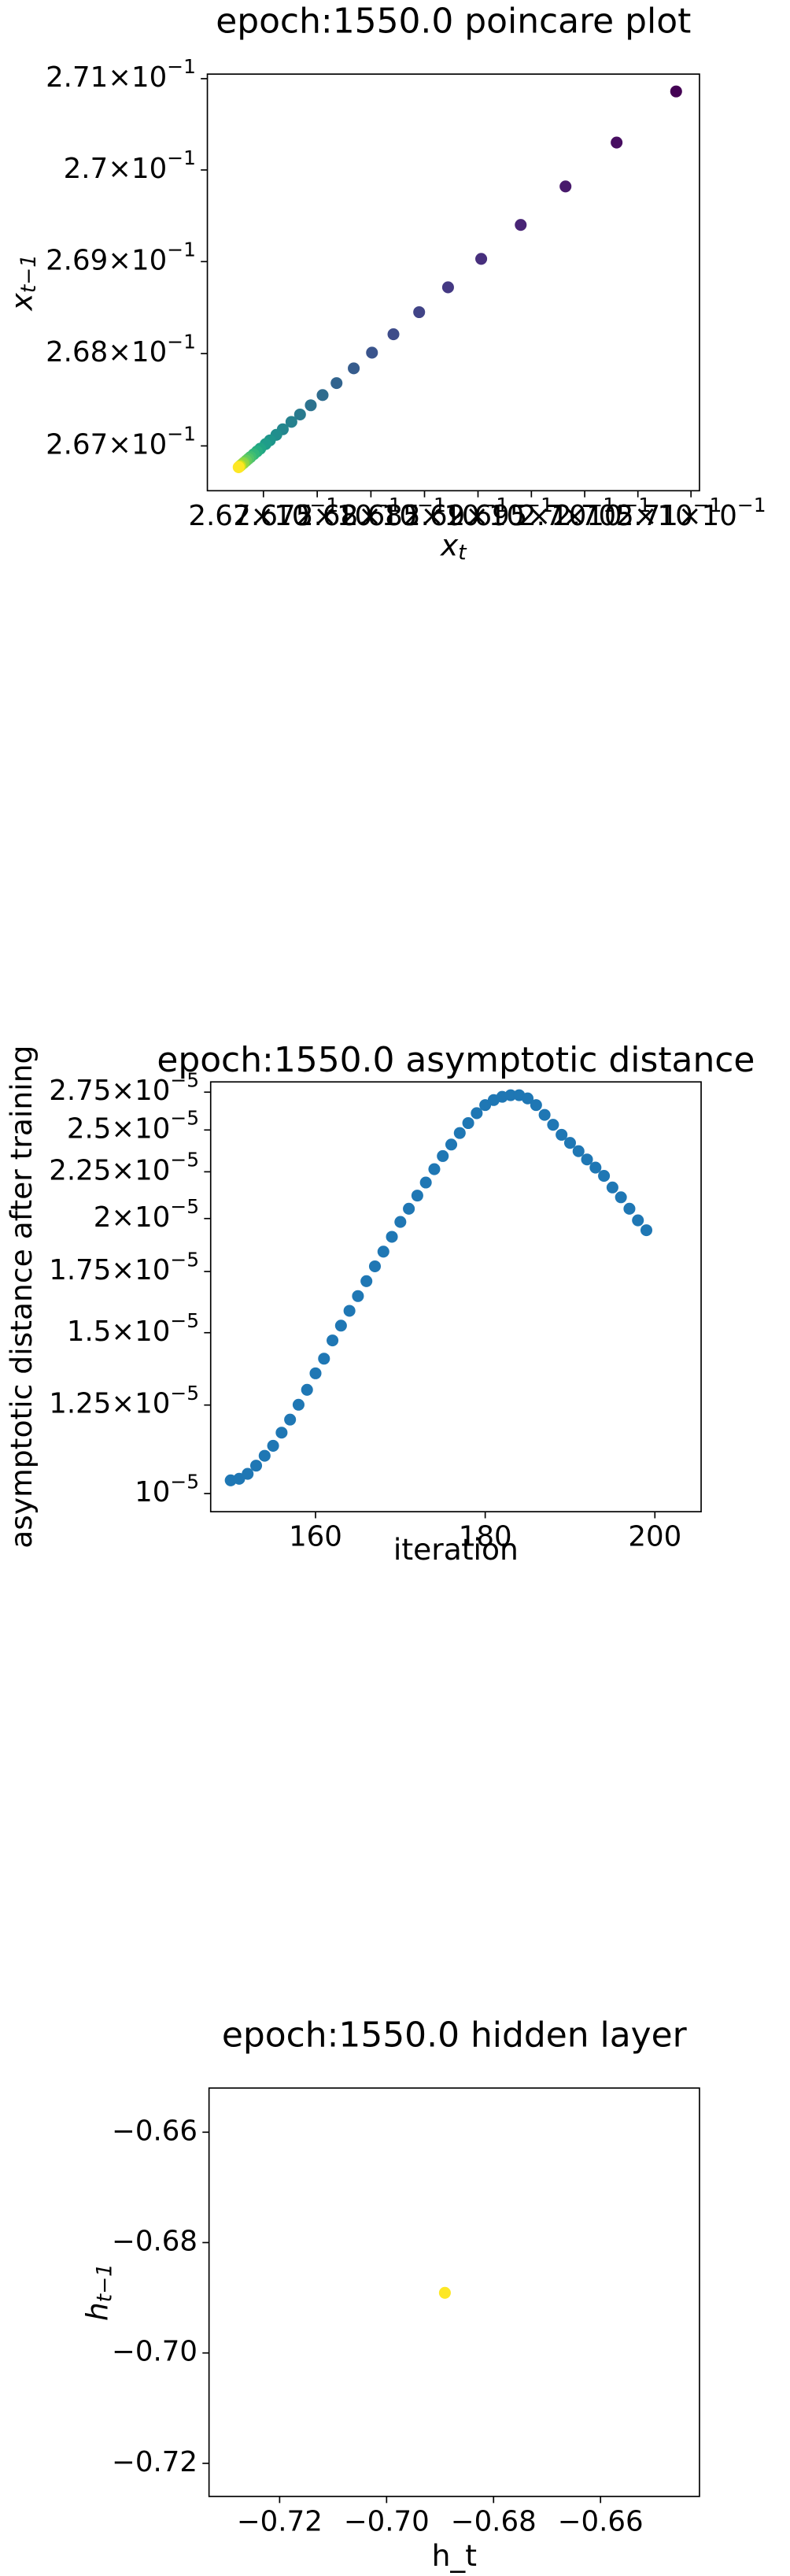 The width and height of the screenshot is (790, 2576). What do you see at coordinates (449, 544) in the screenshot?
I see `x-axis-label-base: x` at bounding box center [449, 544].